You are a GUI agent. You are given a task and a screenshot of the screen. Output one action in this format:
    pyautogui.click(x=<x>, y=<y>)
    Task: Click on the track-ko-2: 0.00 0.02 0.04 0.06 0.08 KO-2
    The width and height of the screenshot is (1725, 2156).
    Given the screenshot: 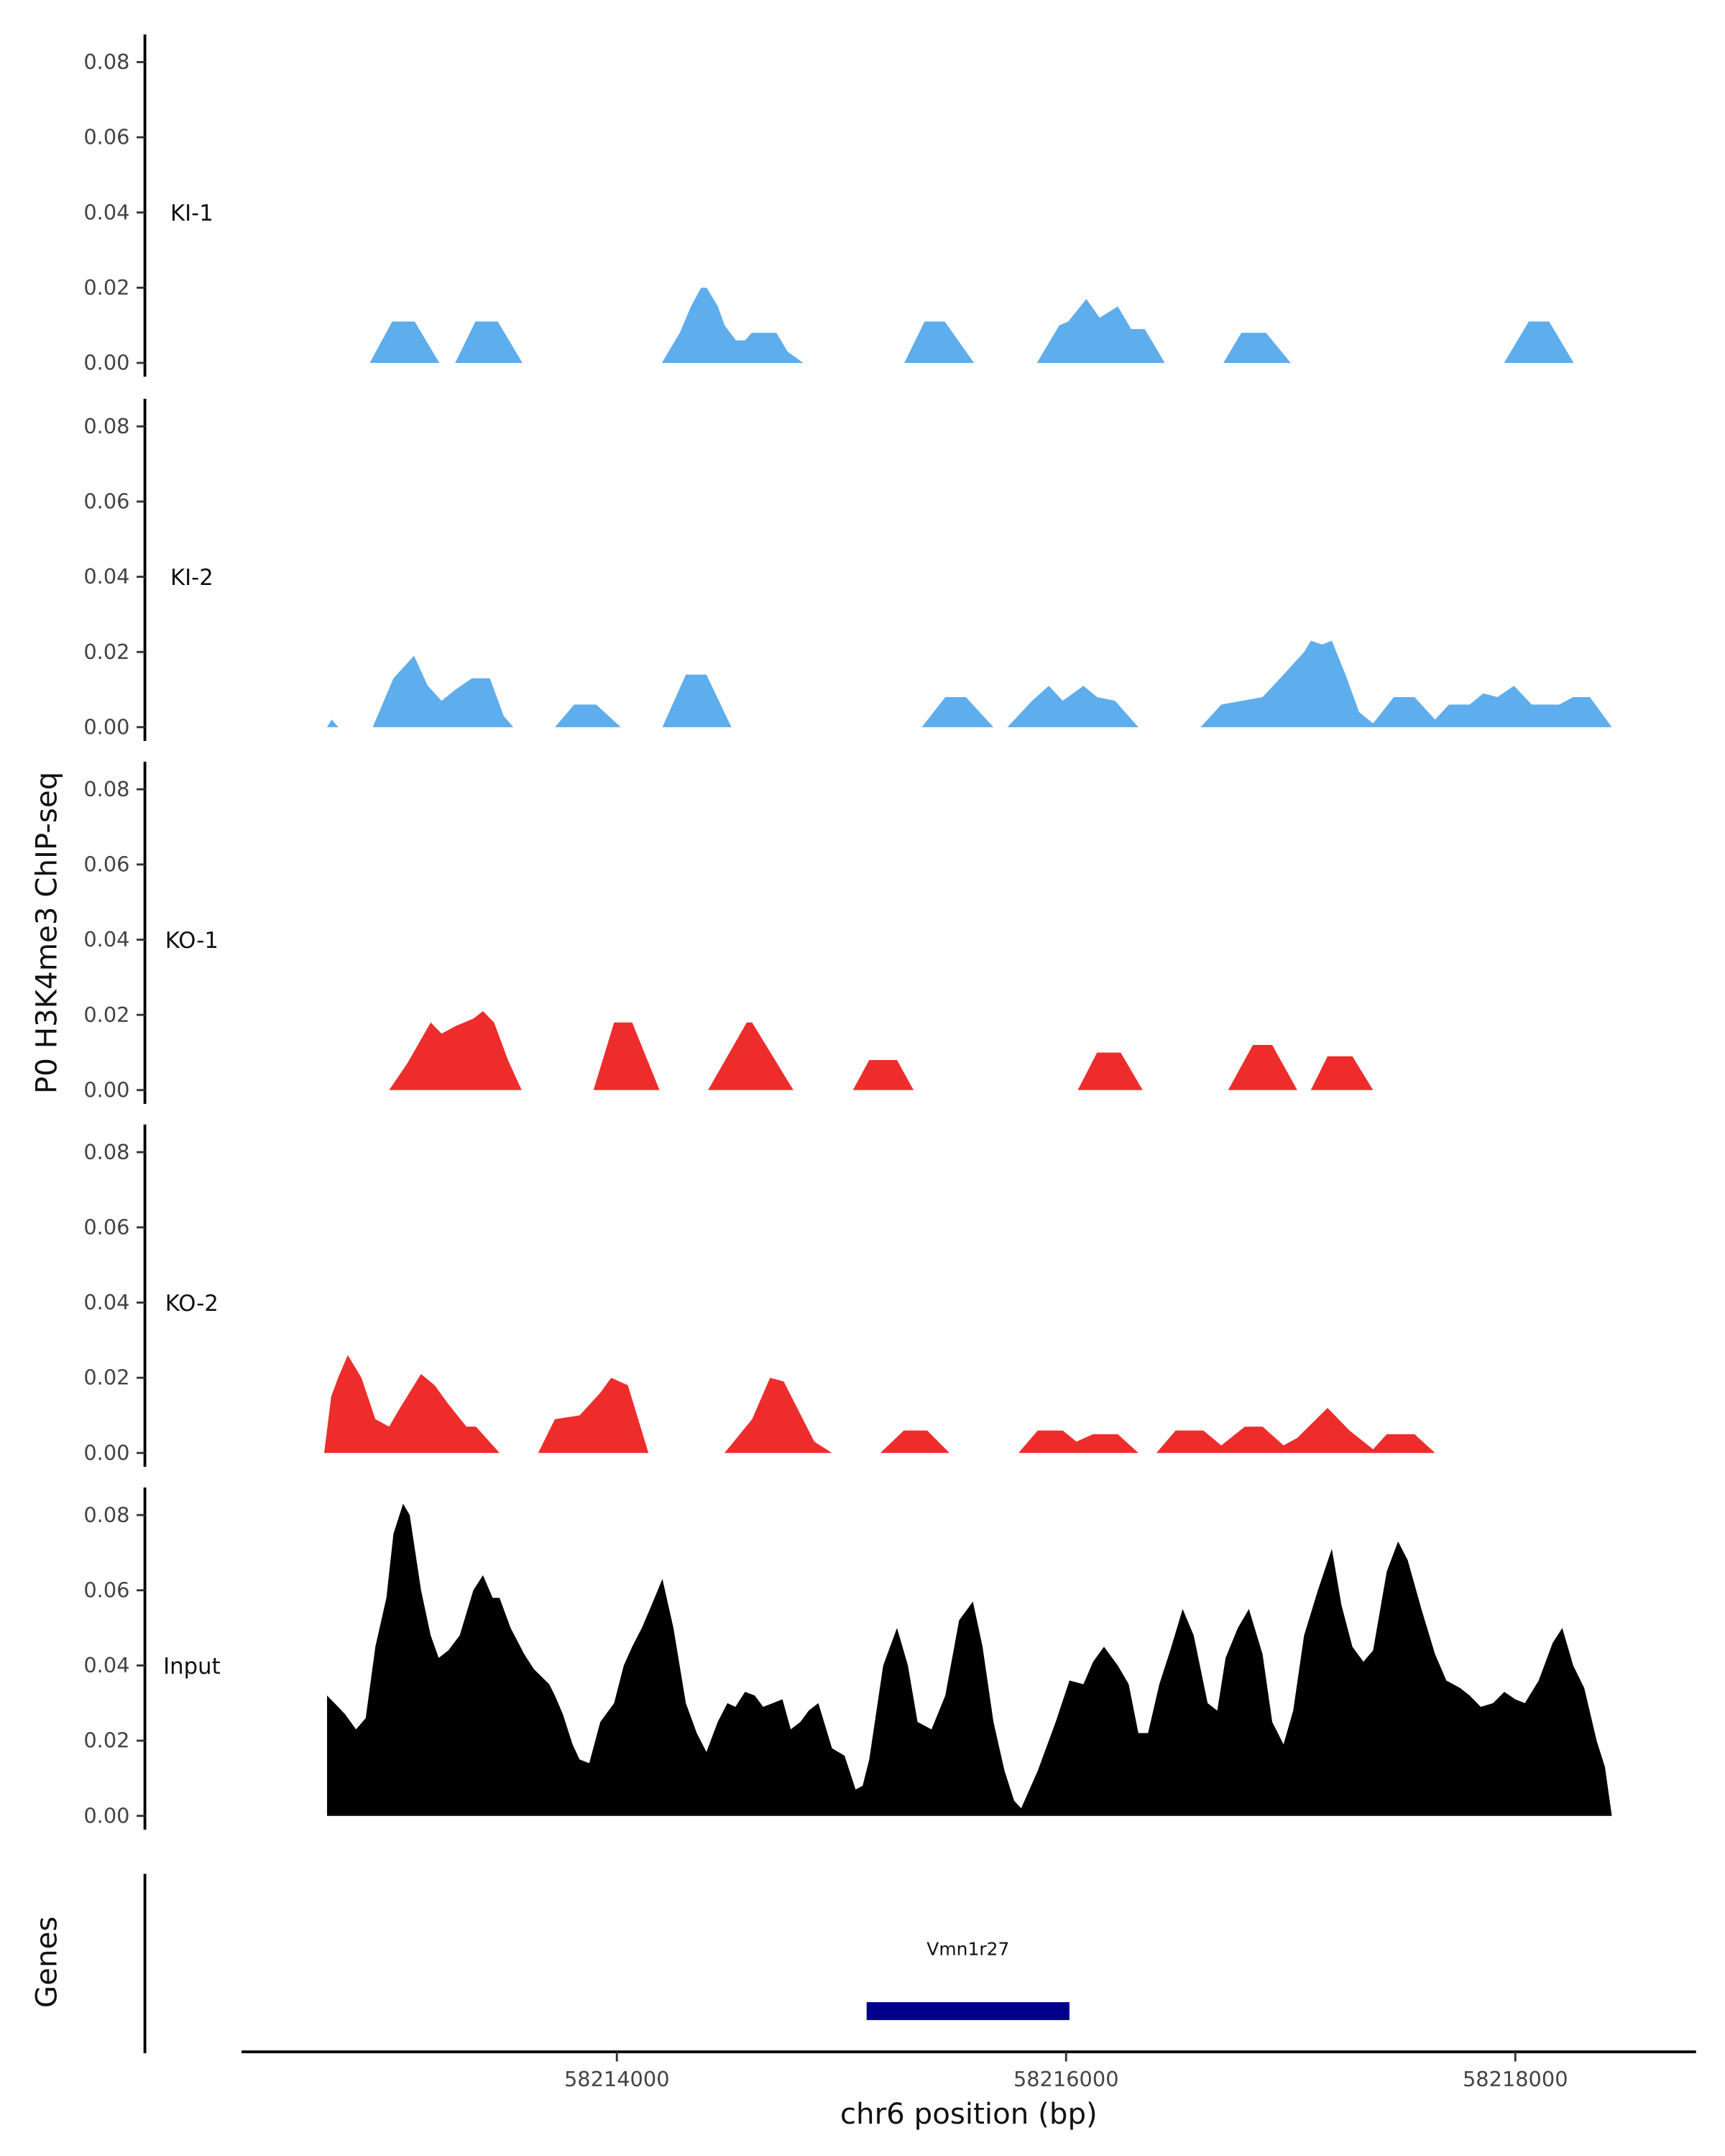 What is the action you would take?
    pyautogui.click(x=759, y=1296)
    